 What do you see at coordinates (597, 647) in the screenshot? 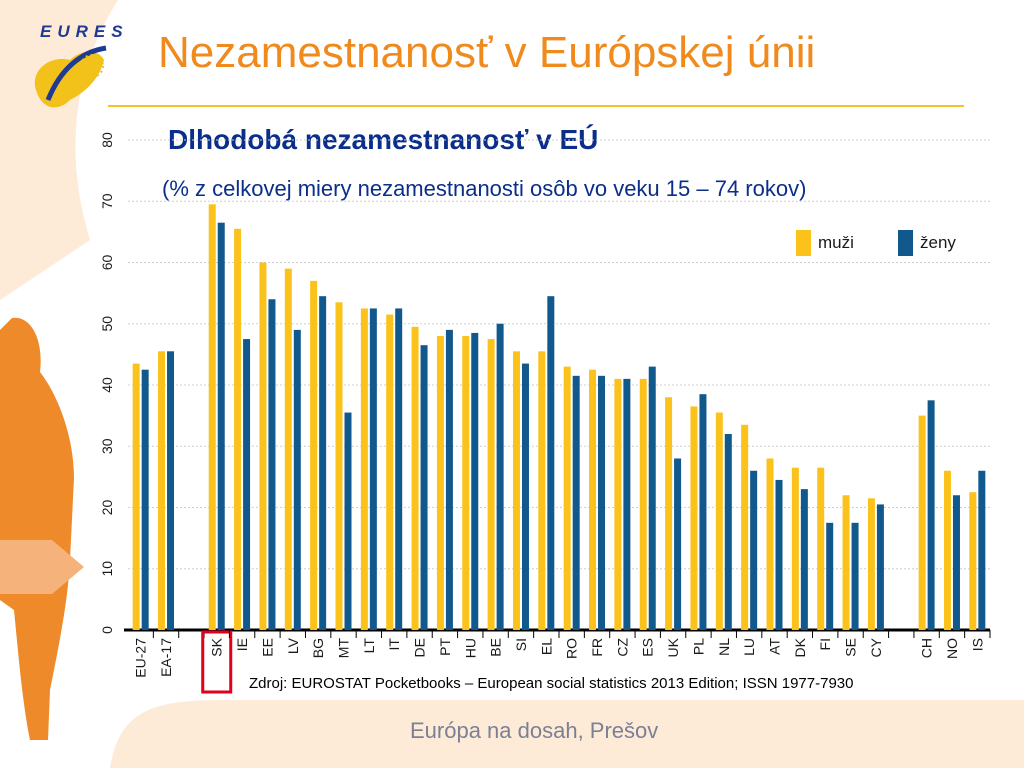
I see `x-tick-label: FR` at bounding box center [597, 647].